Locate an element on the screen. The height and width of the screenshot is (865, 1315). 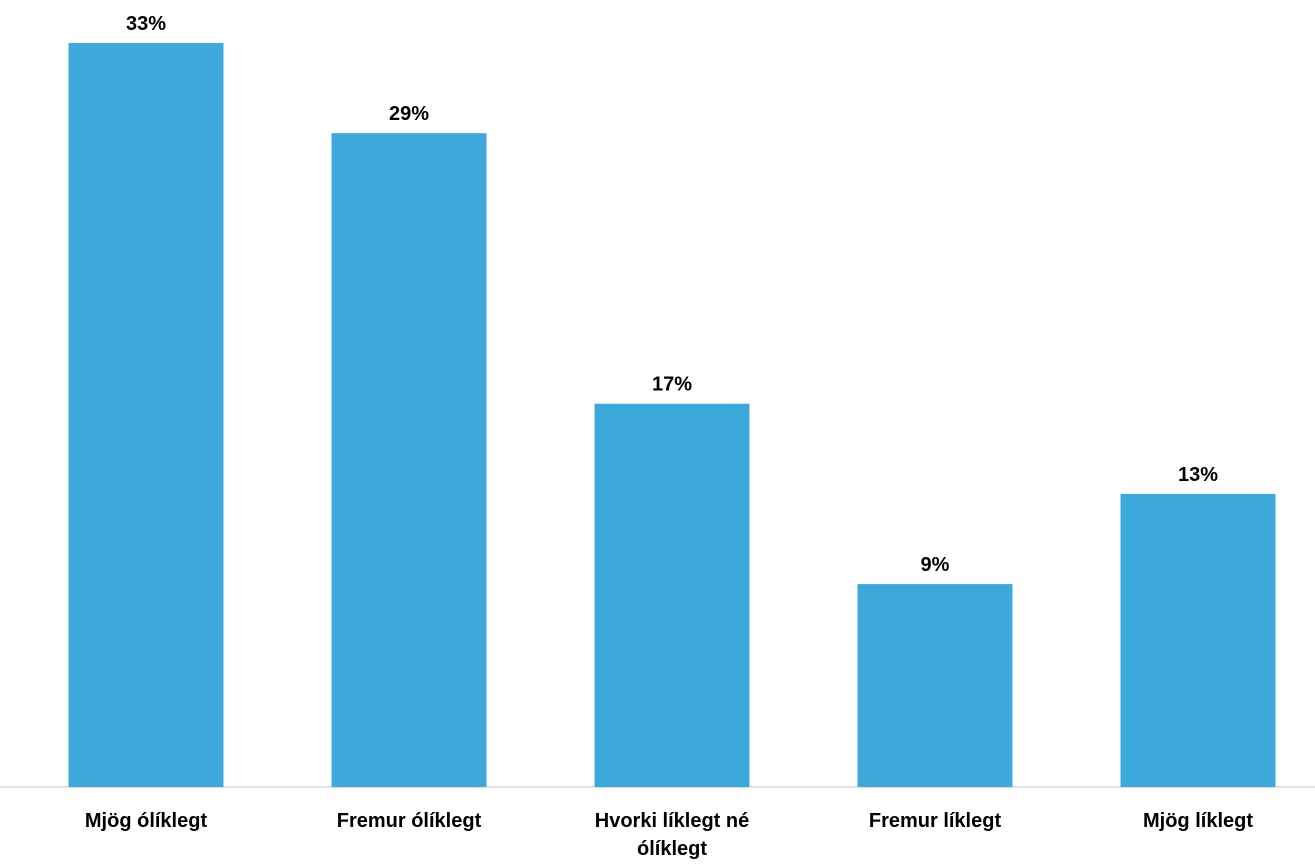
value-label-1: 33% is located at coordinates (146, 24).